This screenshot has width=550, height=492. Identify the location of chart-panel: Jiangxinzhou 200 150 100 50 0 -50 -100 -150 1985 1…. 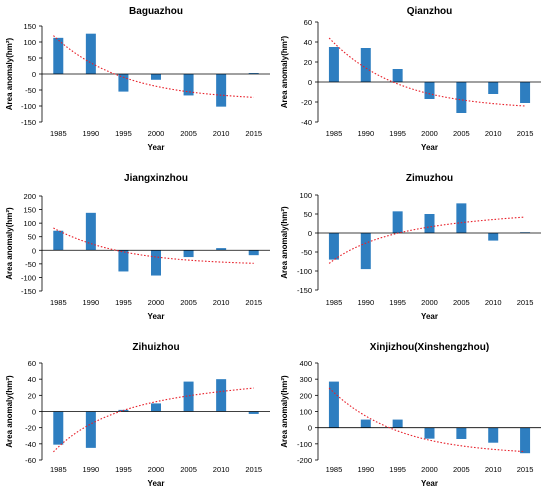
(137, 247).